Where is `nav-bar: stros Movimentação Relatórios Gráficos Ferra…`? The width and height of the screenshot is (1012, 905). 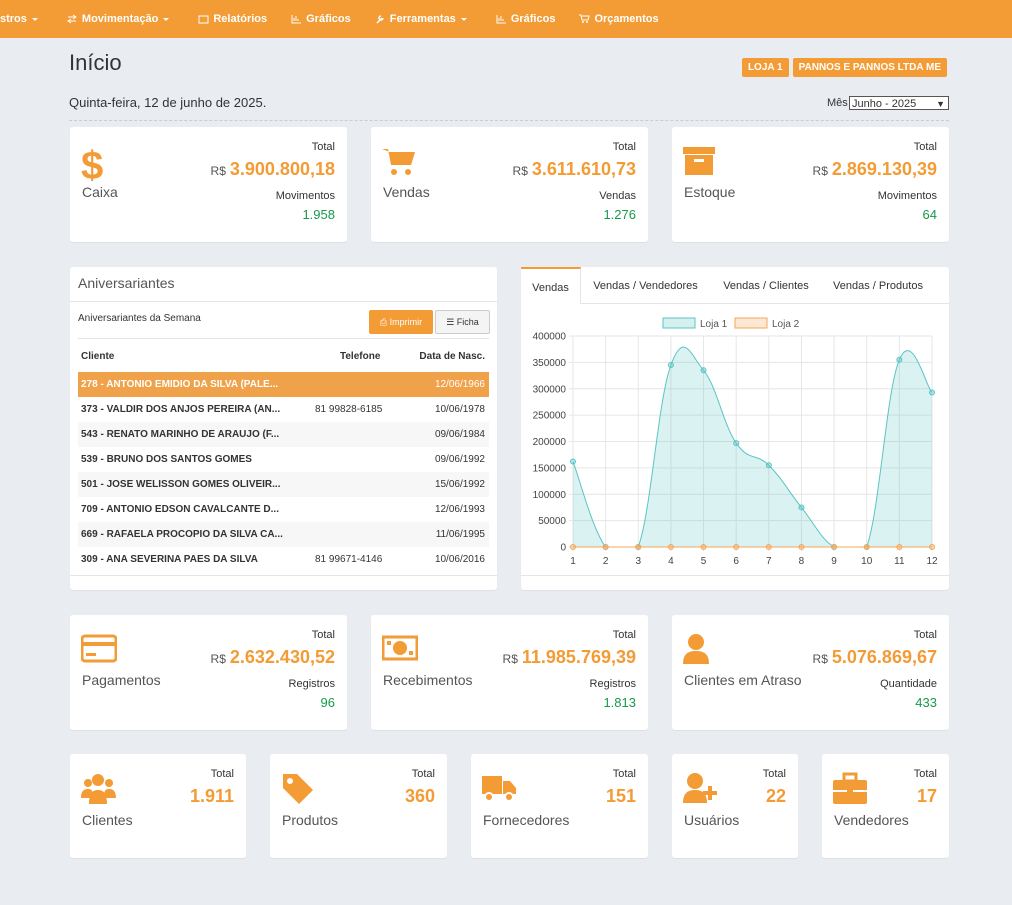 nav-bar: stros Movimentação Relatórios Gráficos Ferra… is located at coordinates (506, 19).